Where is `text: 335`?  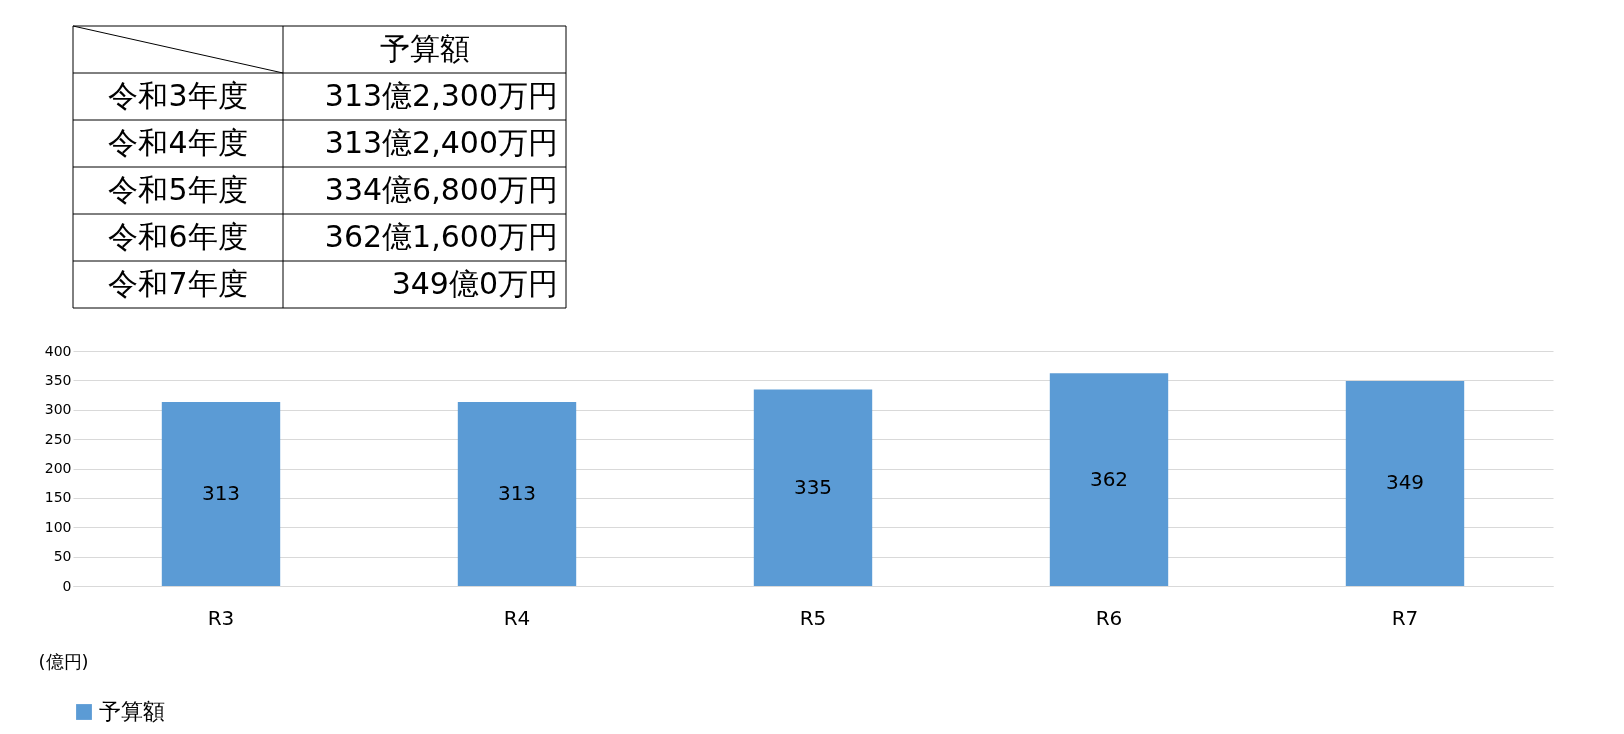
text: 335 is located at coordinates (813, 486).